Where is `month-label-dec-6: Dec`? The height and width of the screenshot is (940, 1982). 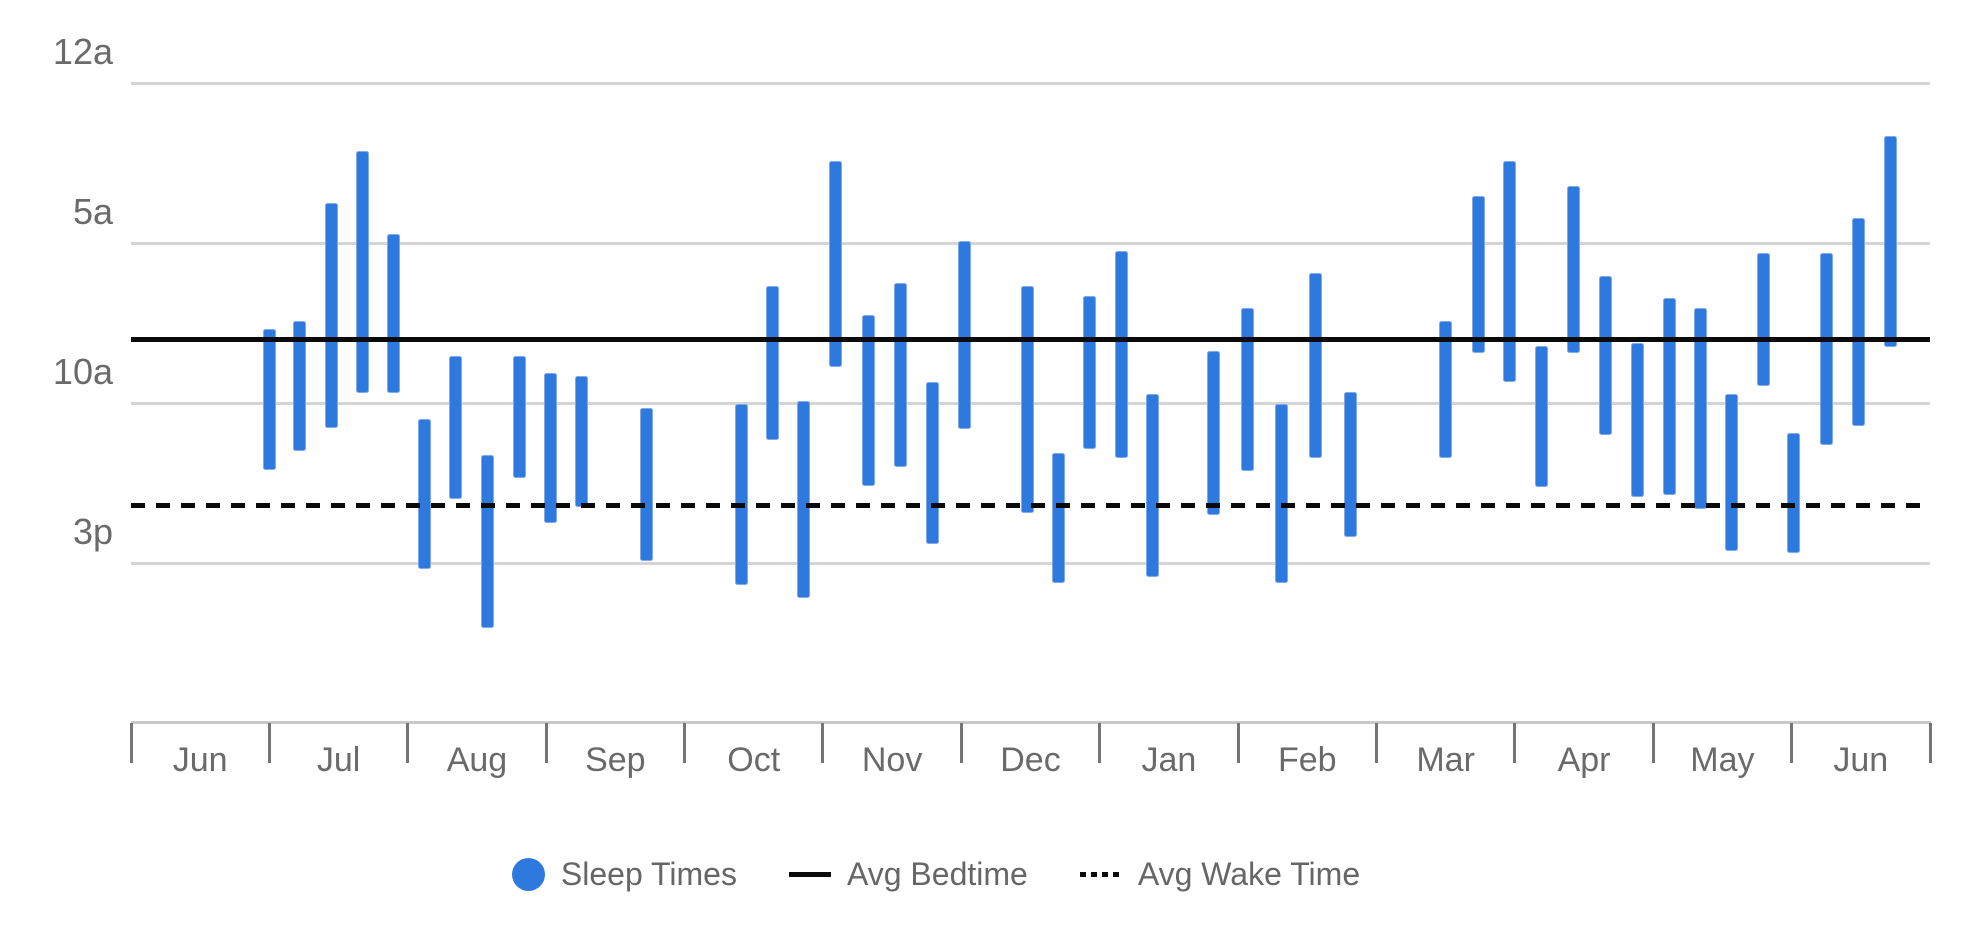
month-label-dec-6: Dec is located at coordinates (1030, 760).